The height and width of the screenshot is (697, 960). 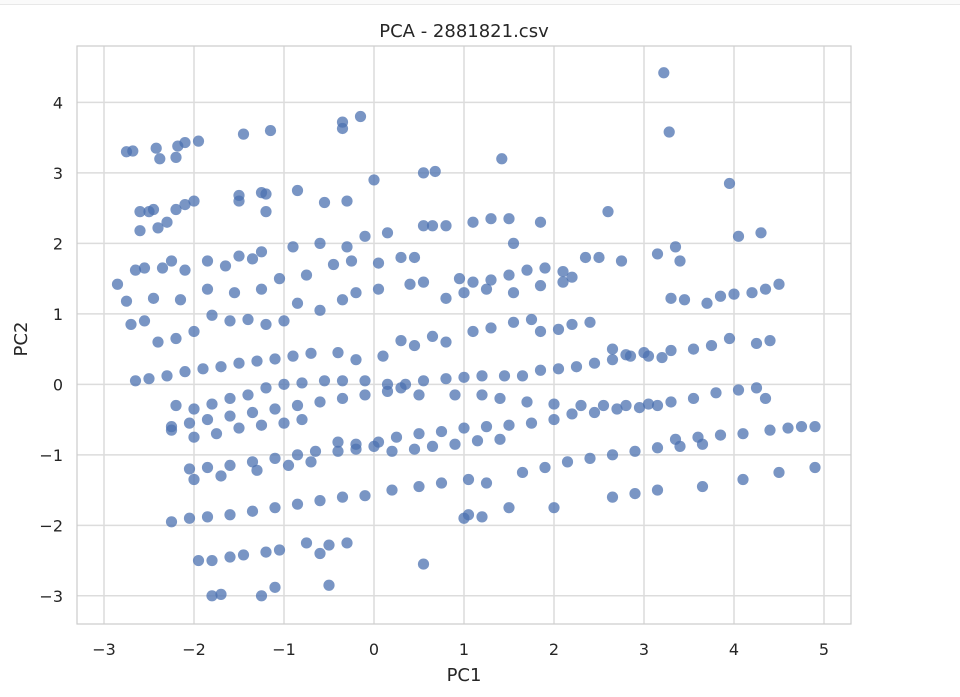 What do you see at coordinates (480, 2) in the screenshot?
I see `notebook-top-rule` at bounding box center [480, 2].